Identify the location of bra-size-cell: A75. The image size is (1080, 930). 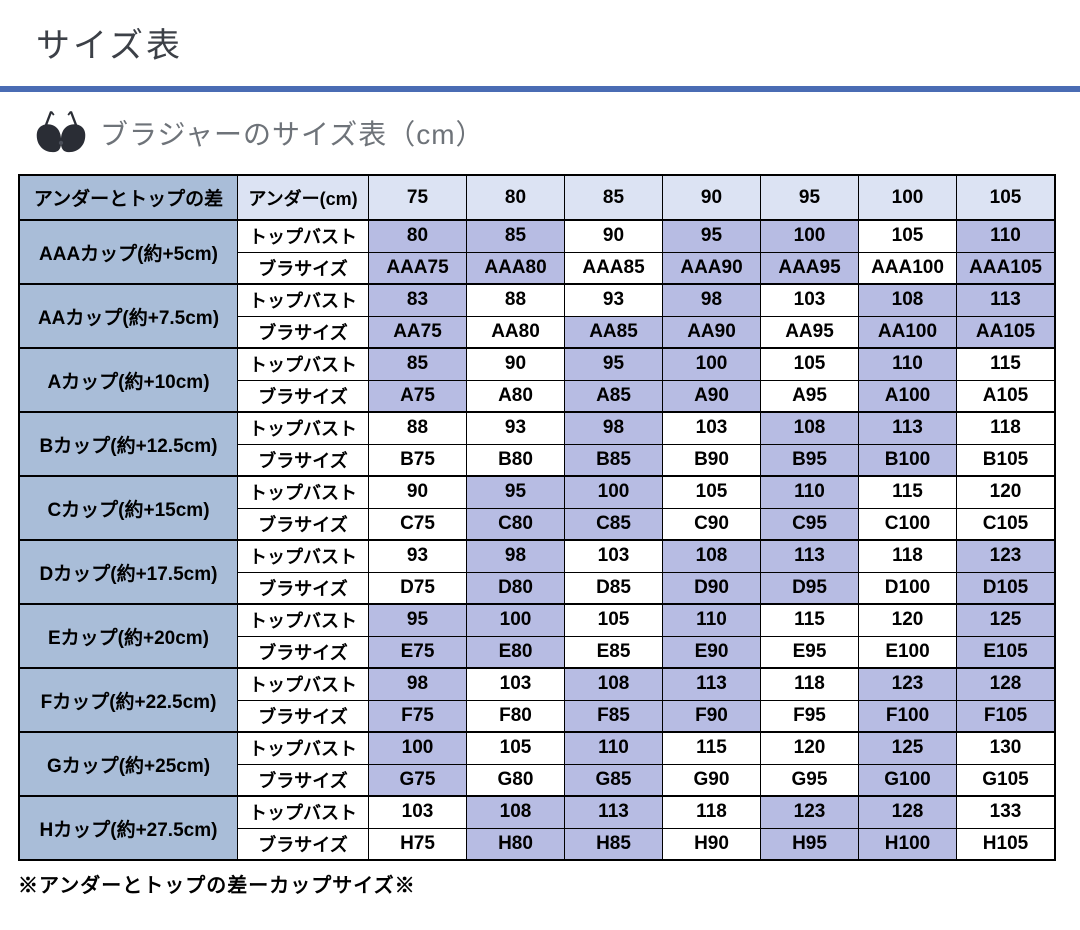
(417, 396).